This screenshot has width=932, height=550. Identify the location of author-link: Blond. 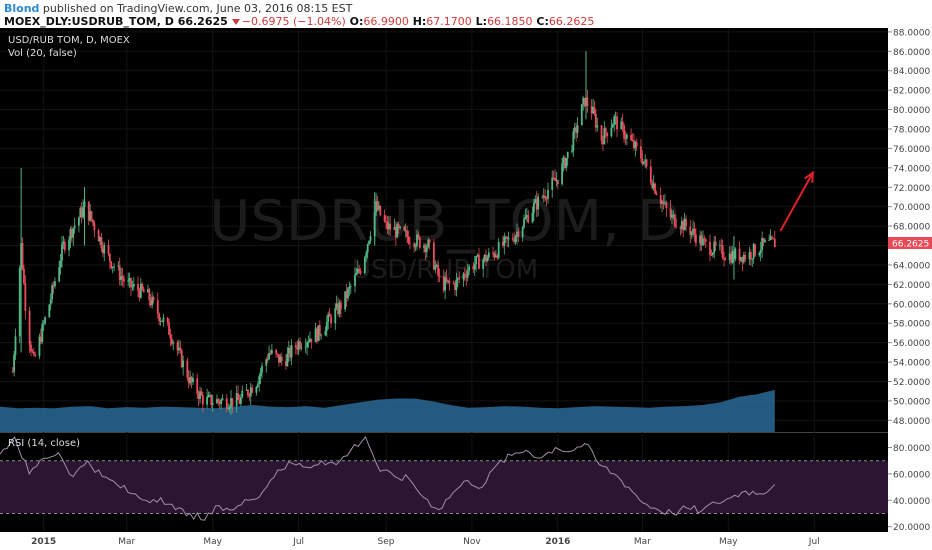
(22, 8).